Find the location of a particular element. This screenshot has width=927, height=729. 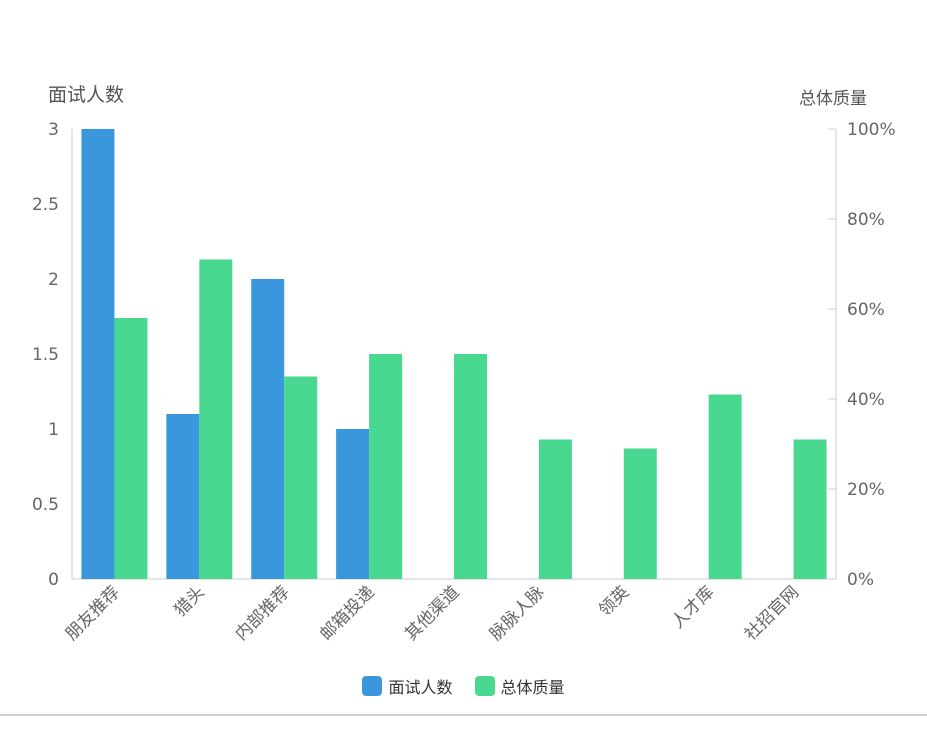

x-tick-label: 领英 is located at coordinates (614, 601).